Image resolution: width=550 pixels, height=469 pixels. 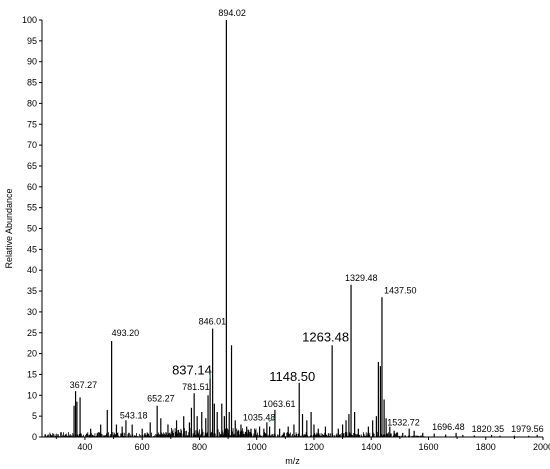 What do you see at coordinates (272, 419) in the screenshot?
I see `label-leader-line` at bounding box center [272, 419].